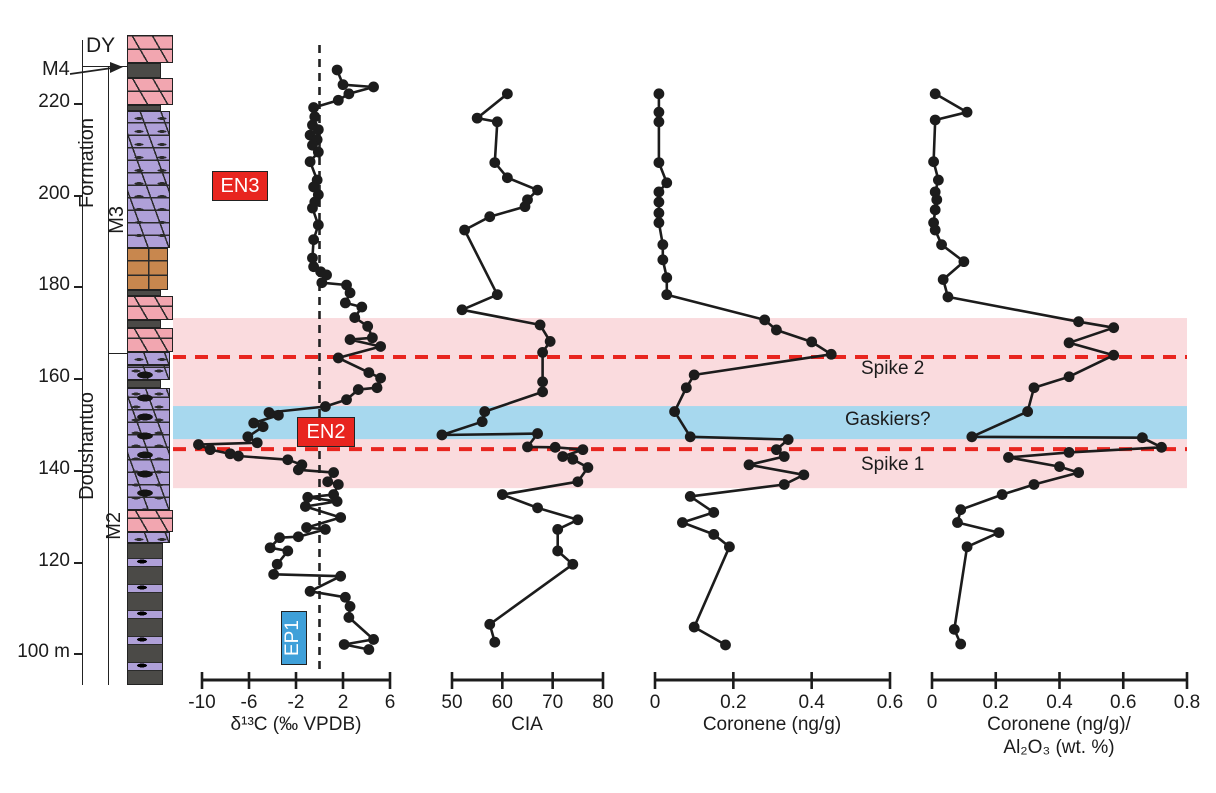 The width and height of the screenshot is (1216, 793). Describe the element at coordinates (553, 702) in the screenshot. I see `cia-tick-label: 70` at that location.